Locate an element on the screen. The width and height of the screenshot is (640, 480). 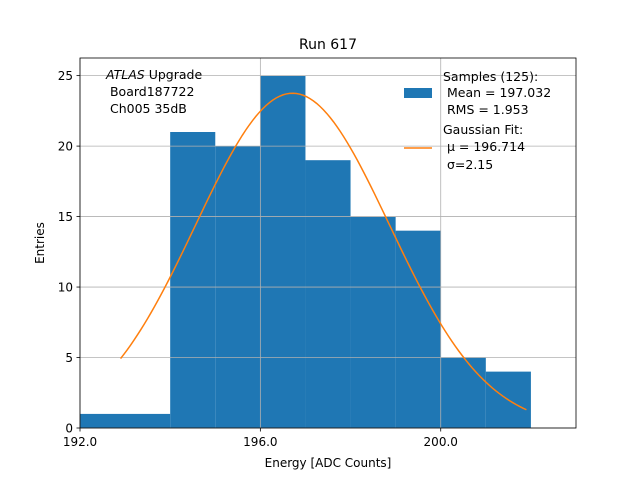
x-tick-label: 196.0 is located at coordinates (260, 442).